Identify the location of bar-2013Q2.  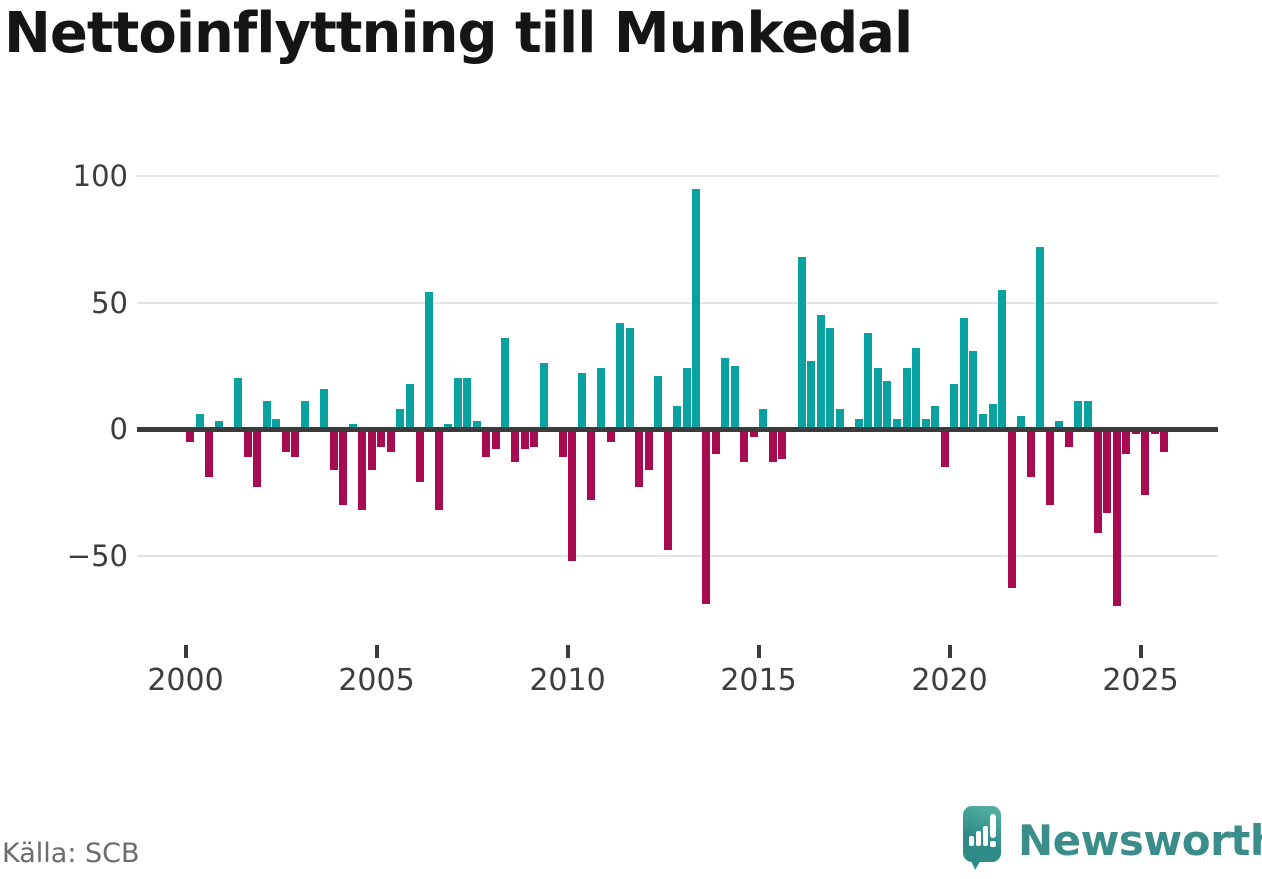
(696, 308).